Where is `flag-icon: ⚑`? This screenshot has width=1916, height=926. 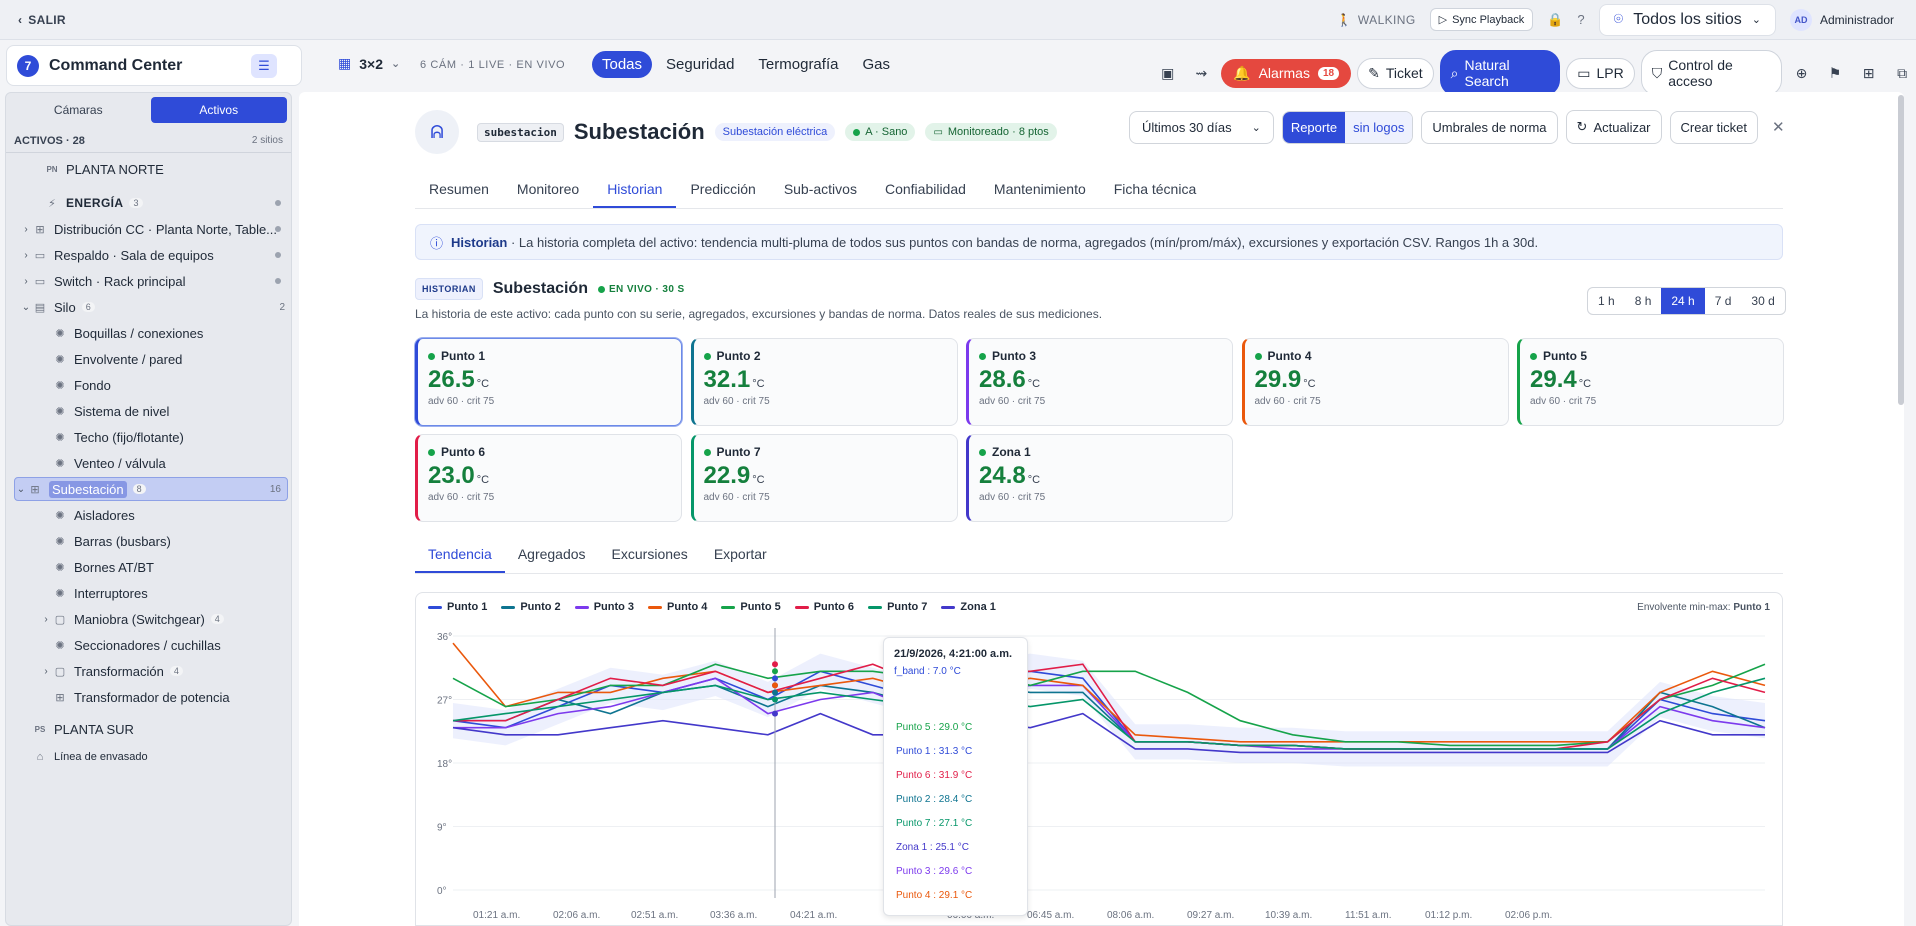 flag-icon: ⚑ is located at coordinates (1835, 72).